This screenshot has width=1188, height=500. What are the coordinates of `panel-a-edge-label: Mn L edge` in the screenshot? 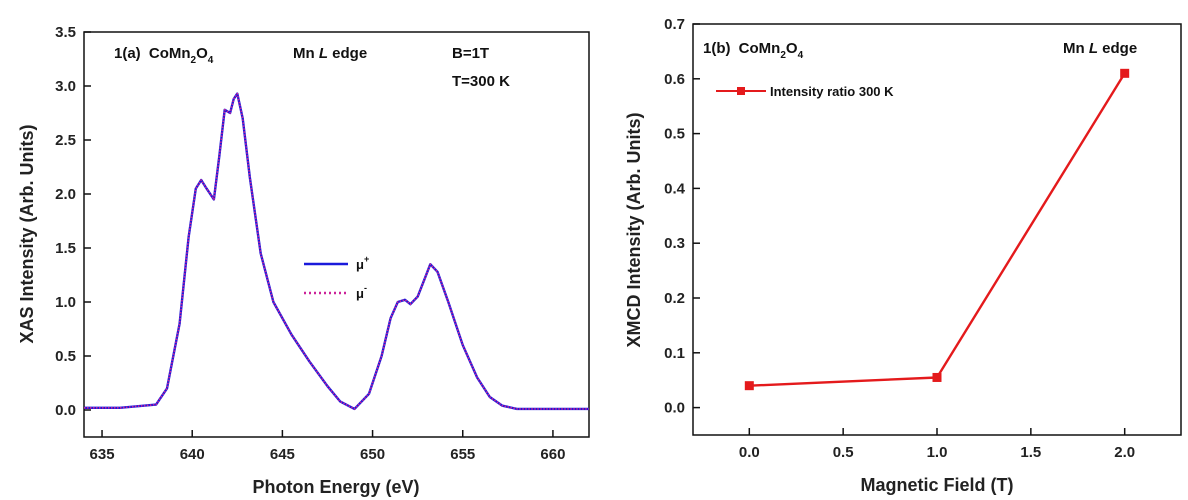 It's located at (330, 53).